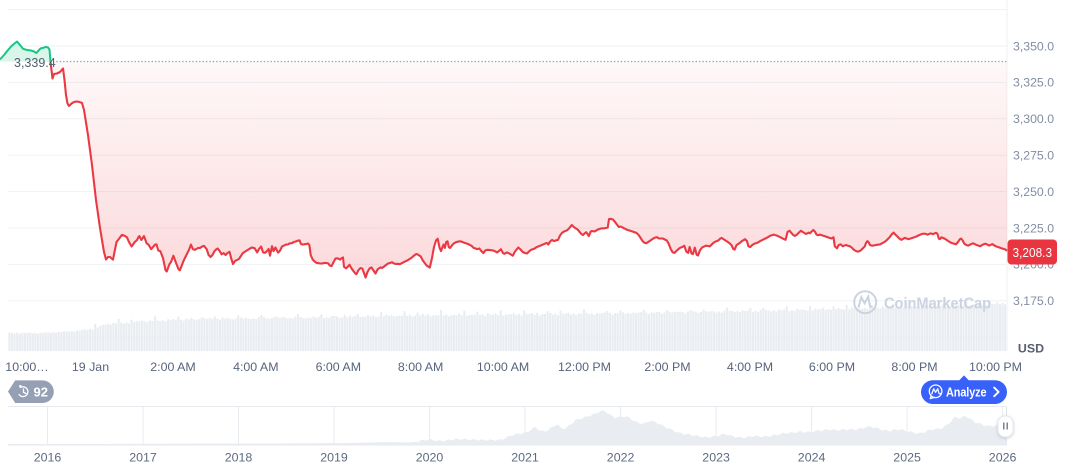 Image resolution: width=1072 pixels, height=475 pixels. What do you see at coordinates (90, 367) in the screenshot?
I see `svg-text: 19 Jan` at bounding box center [90, 367].